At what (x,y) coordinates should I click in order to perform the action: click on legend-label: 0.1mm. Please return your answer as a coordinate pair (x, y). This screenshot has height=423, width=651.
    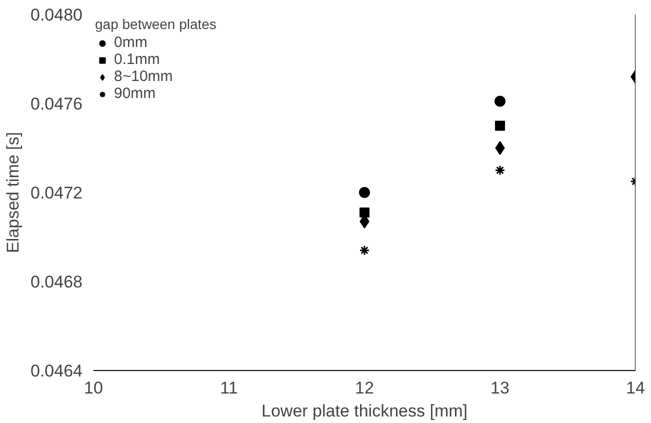
    Looking at the image, I should click on (137, 59).